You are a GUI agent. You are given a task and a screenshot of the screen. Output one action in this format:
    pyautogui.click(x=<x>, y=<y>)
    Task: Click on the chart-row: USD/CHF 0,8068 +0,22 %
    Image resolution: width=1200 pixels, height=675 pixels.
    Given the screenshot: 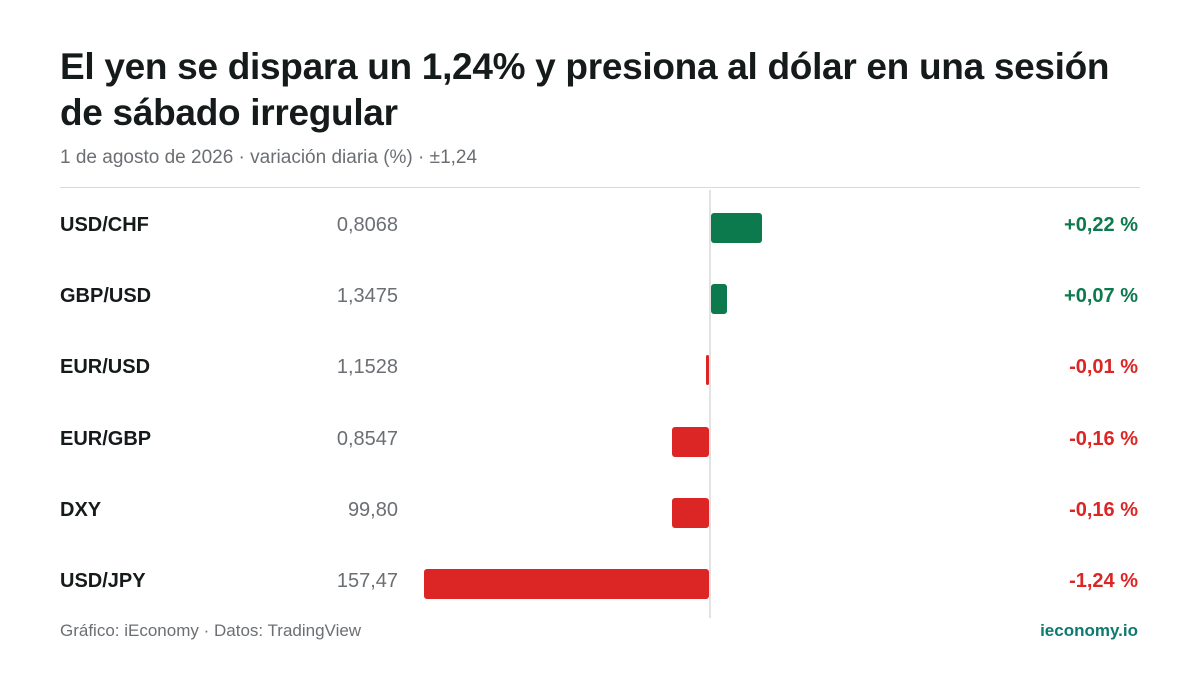 What is the action you would take?
    pyautogui.click(x=600, y=226)
    